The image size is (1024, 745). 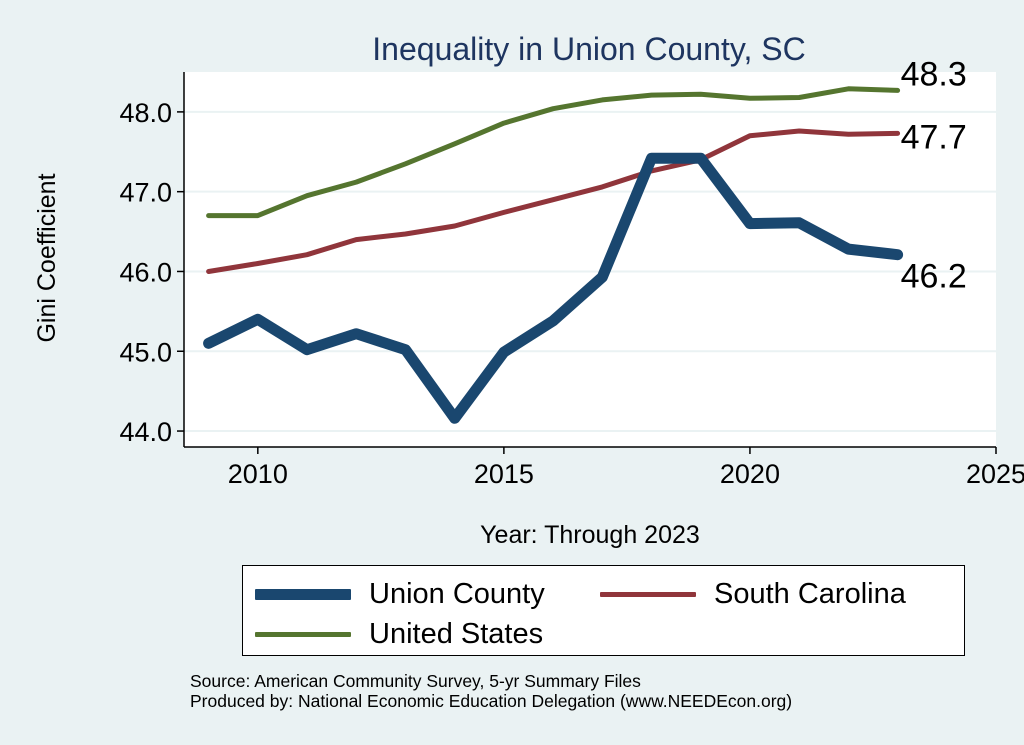 I want to click on y-tick-label: 45.0, so click(x=145, y=352).